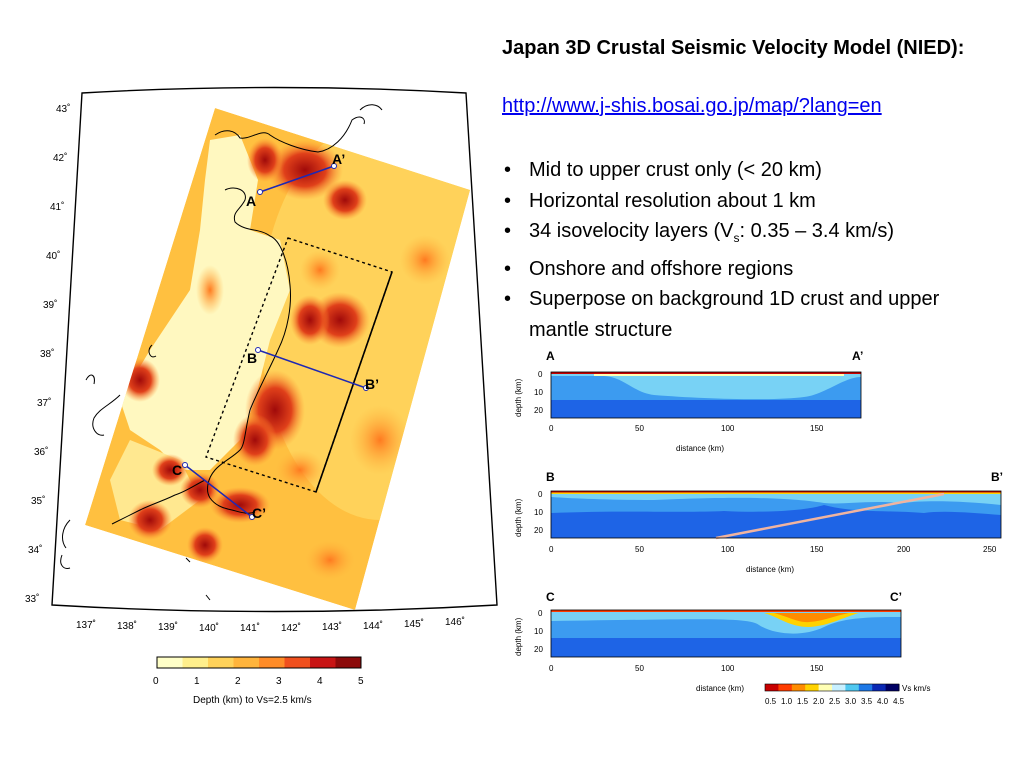 The image size is (1024, 768). What do you see at coordinates (896, 597) in the screenshot?
I see `section-label-right: C’` at bounding box center [896, 597].